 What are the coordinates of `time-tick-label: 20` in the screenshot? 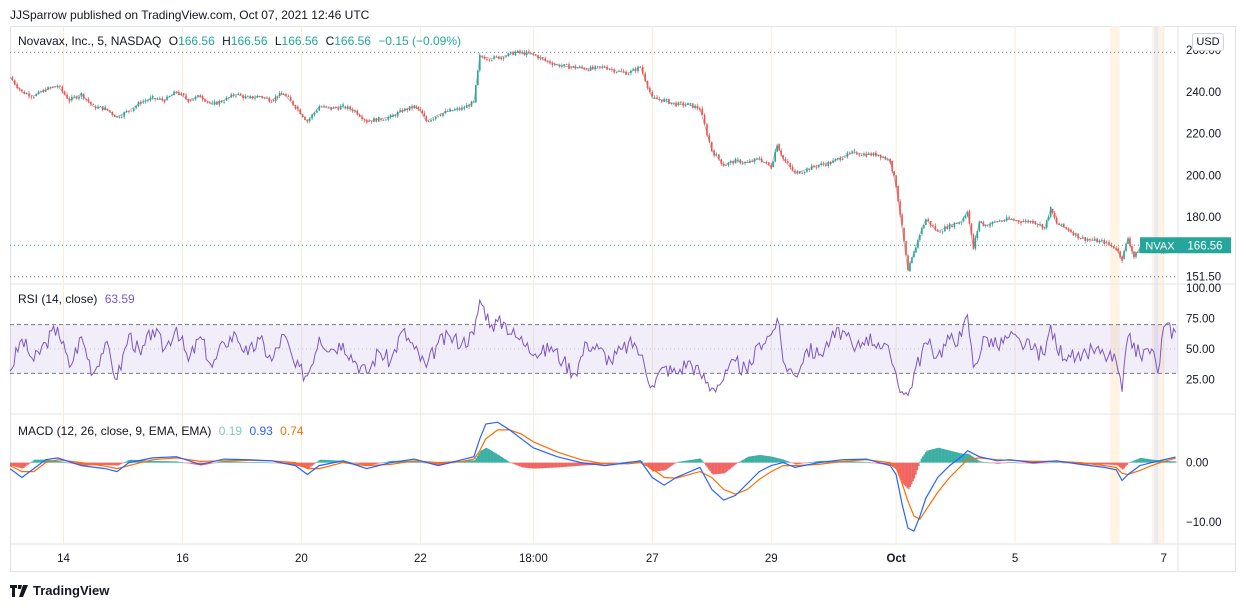 It's located at (301, 559).